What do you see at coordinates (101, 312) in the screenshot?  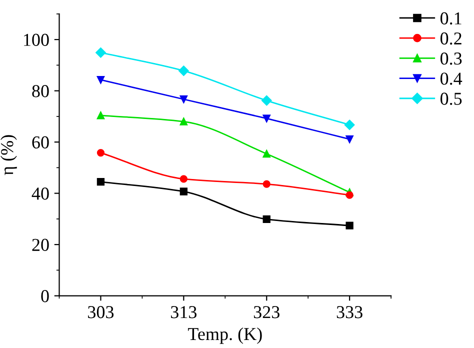 I see `x-tick-label: 303` at bounding box center [101, 312].